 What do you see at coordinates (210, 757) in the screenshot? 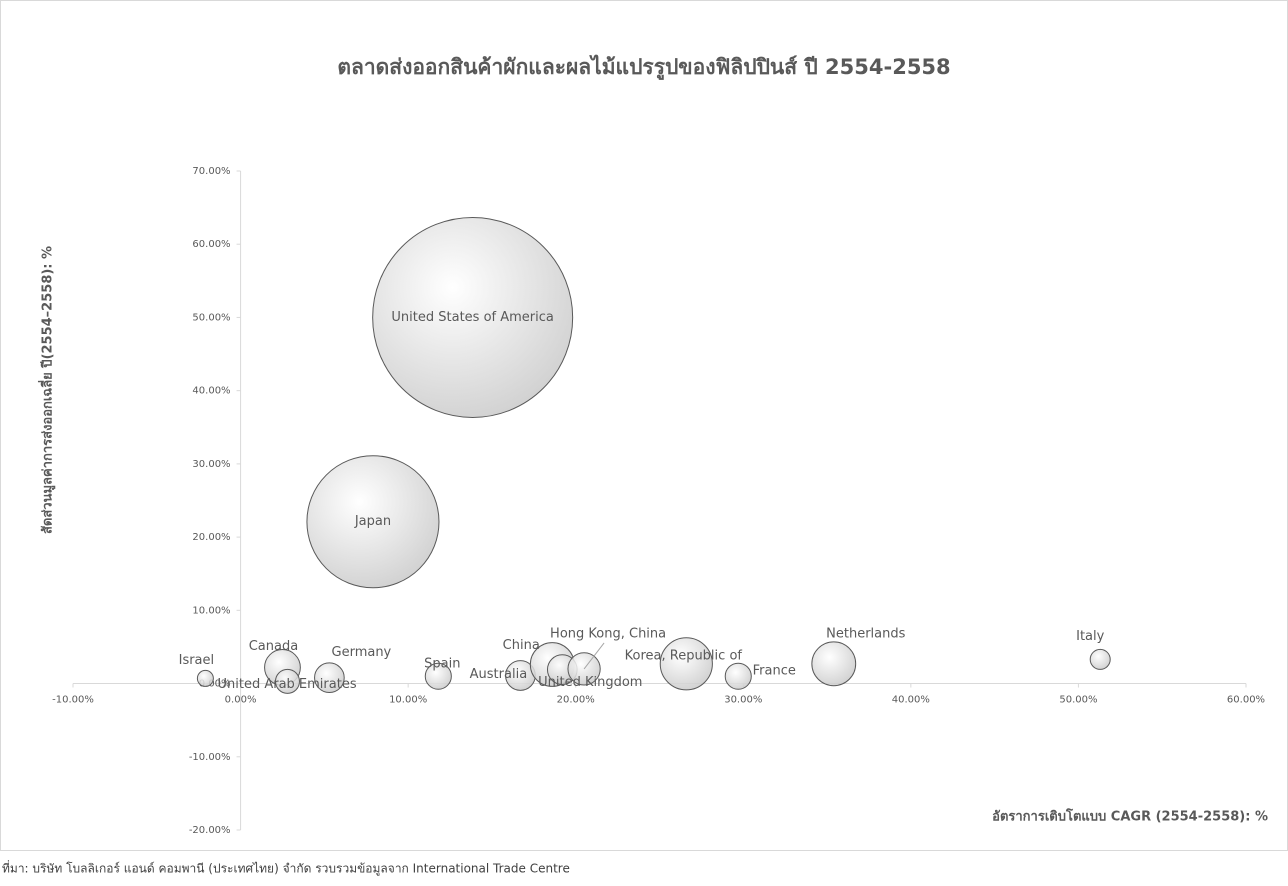
I see `y-tick-label: -10.00%` at bounding box center [210, 757].